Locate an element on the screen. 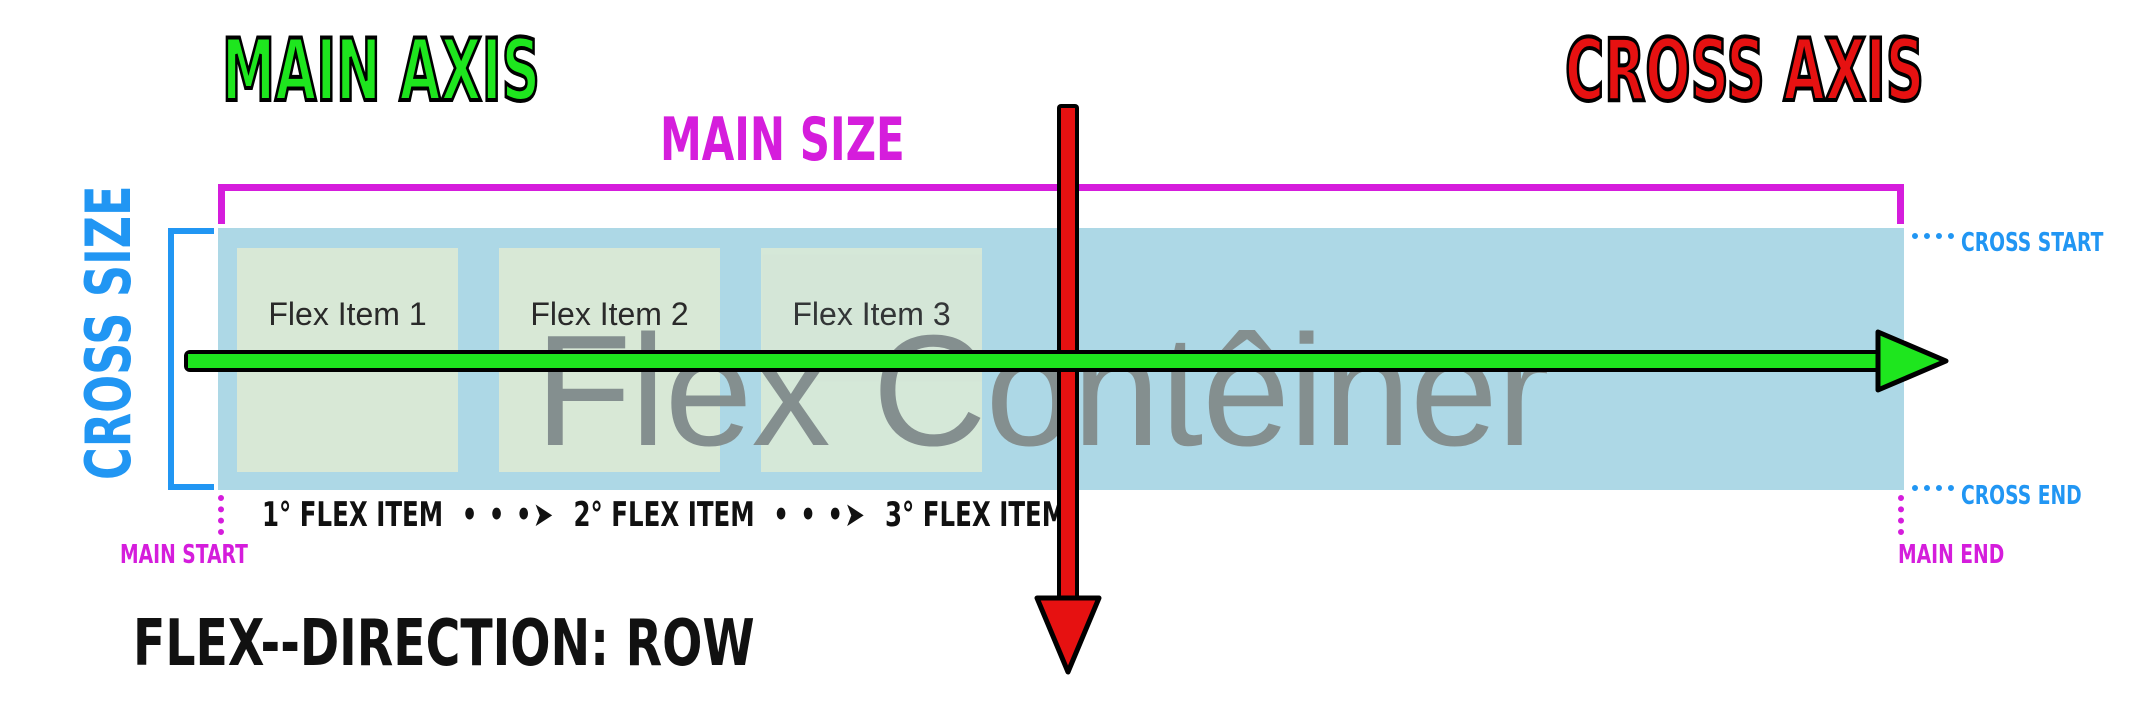 The image size is (2134, 709). main-size-label: MAIN SIZE is located at coordinates (782, 140).